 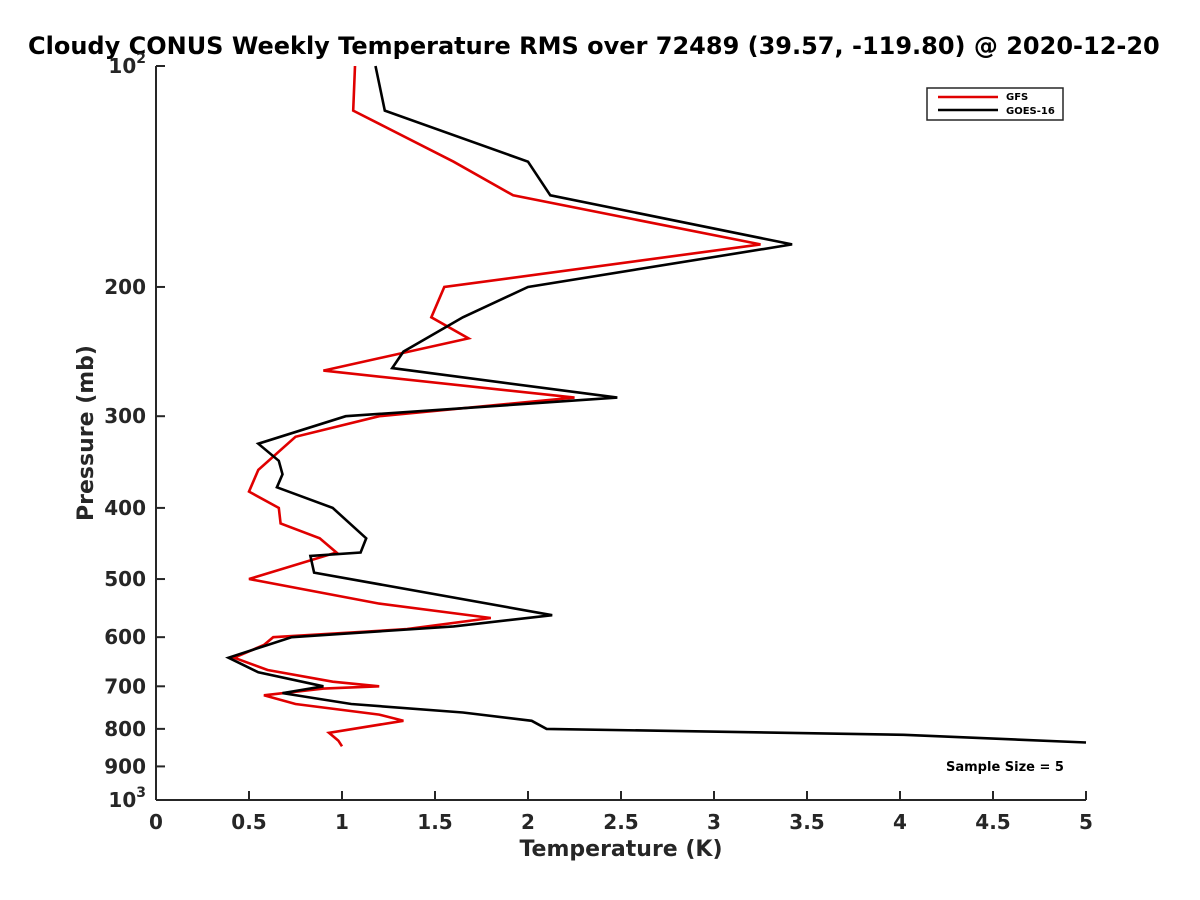 I want to click on x-tick-label: 5, so click(x=1086, y=822).